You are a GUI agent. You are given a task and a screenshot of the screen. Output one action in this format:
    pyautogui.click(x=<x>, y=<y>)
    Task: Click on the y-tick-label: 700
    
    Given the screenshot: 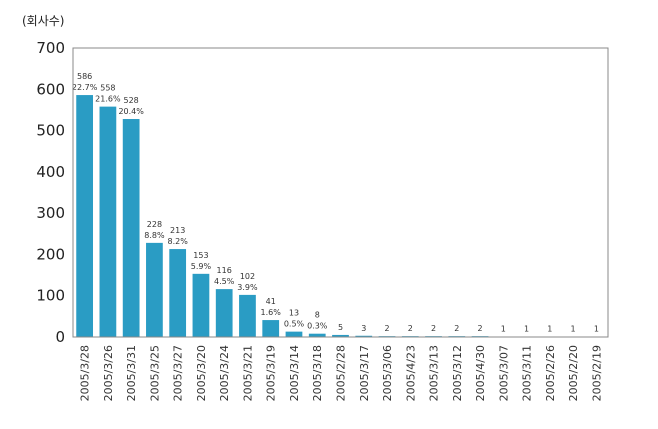 What is the action you would take?
    pyautogui.click(x=50, y=48)
    